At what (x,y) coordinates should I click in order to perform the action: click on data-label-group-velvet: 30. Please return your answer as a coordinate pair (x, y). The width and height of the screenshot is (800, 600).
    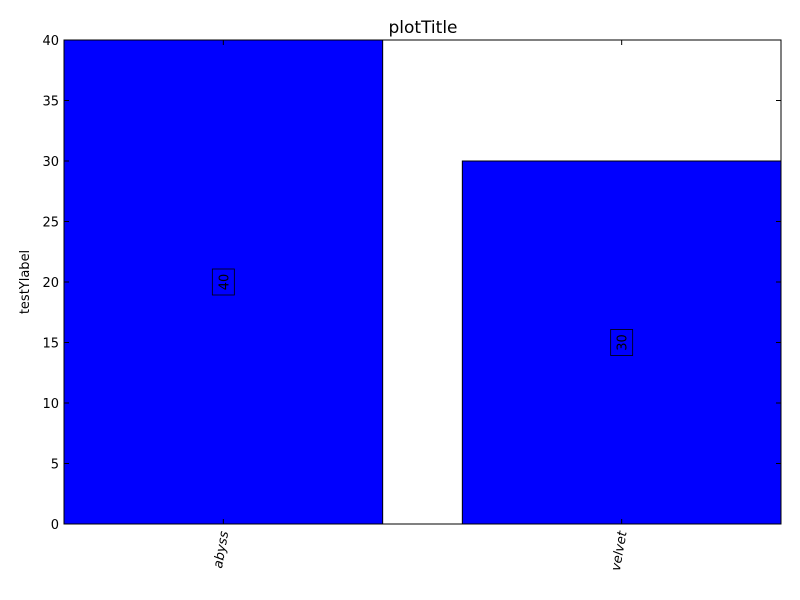
    Looking at the image, I should click on (622, 342).